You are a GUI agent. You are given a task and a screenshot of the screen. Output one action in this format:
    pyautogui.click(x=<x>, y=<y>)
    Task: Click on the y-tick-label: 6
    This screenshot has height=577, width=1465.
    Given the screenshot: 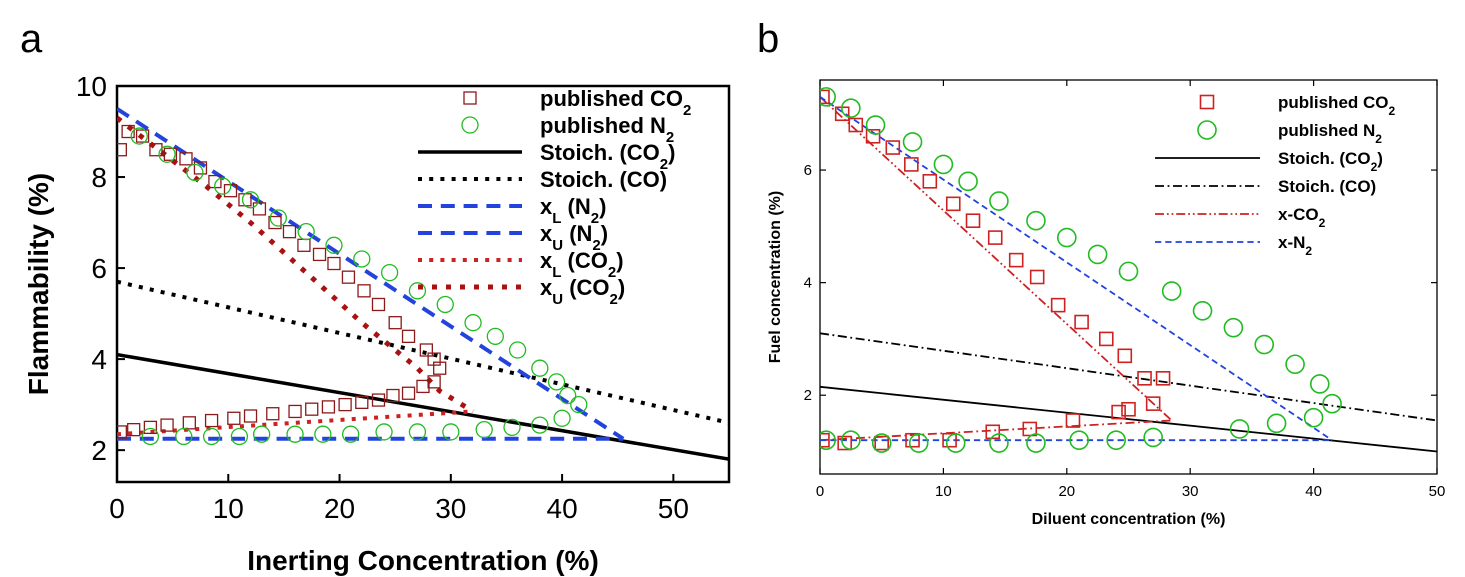 What is the action you would take?
    pyautogui.click(x=99, y=268)
    